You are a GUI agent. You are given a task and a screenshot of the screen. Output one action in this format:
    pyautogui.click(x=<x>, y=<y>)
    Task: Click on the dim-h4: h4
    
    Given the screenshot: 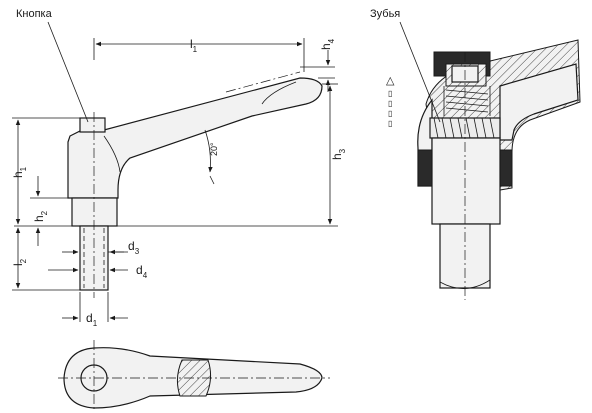 What is the action you would take?
    pyautogui.click(x=327, y=44)
    